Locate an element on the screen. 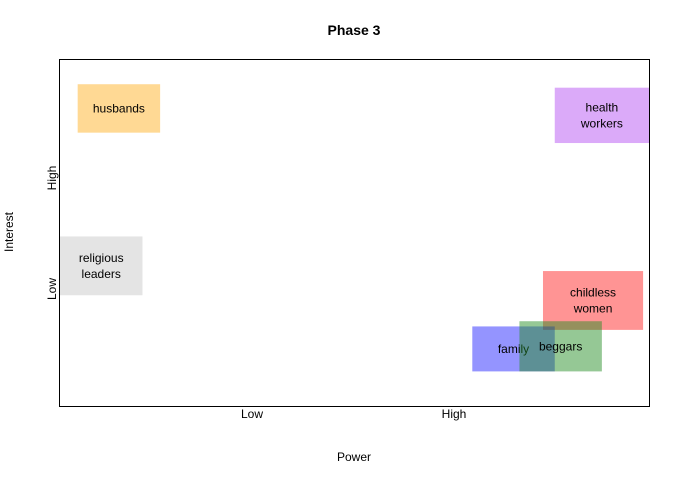  y-axis-label: Interest is located at coordinates (9, 231).